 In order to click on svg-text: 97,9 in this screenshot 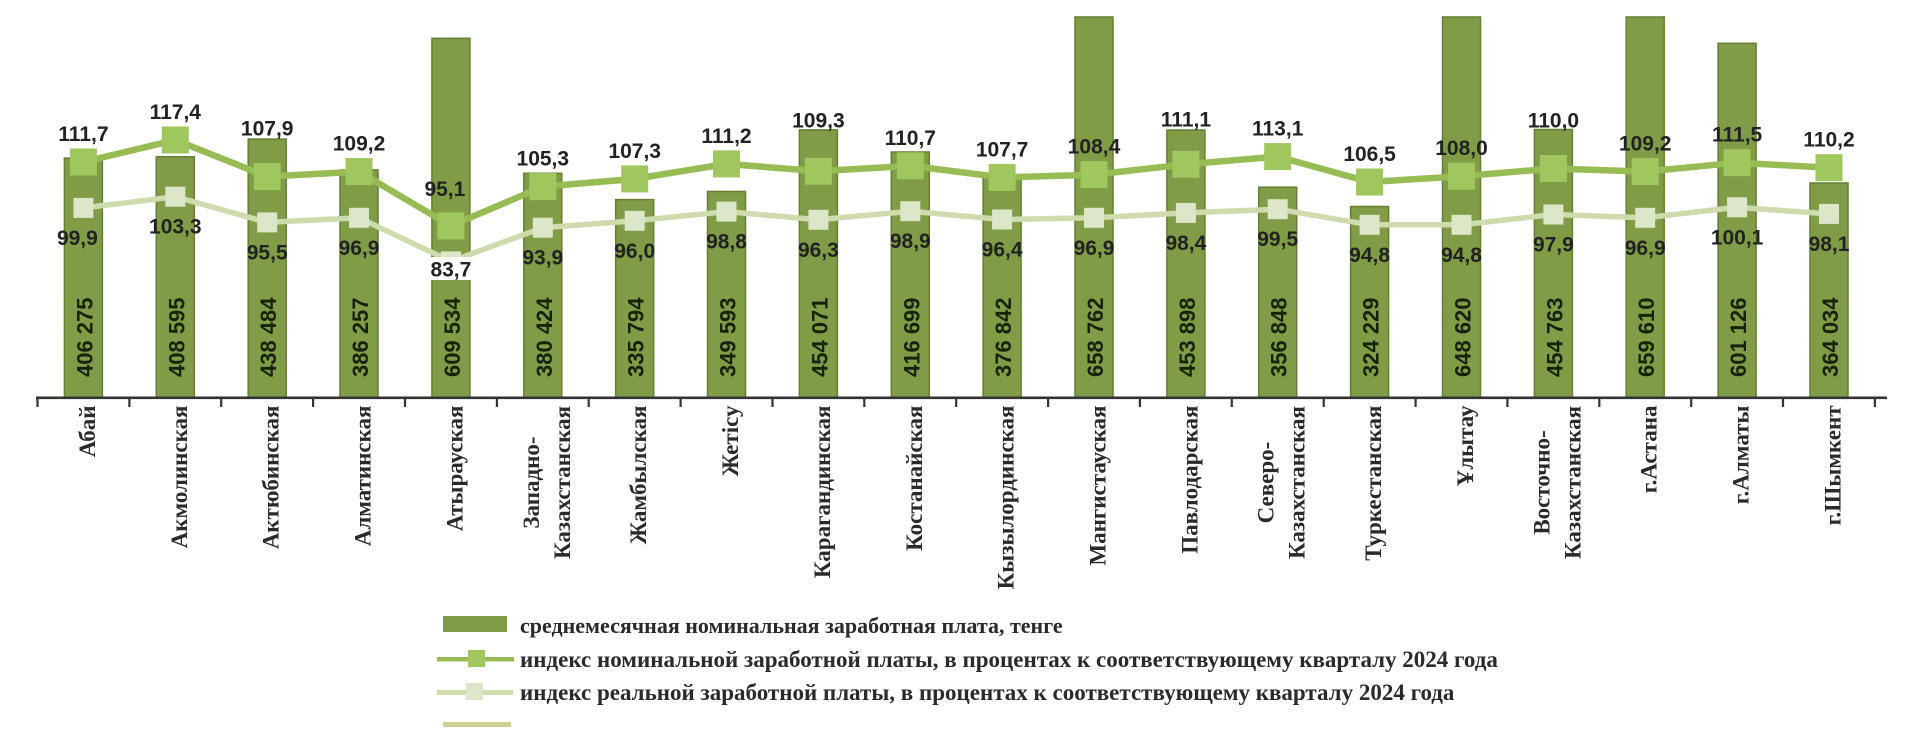, I will do `click(1553, 245)`.